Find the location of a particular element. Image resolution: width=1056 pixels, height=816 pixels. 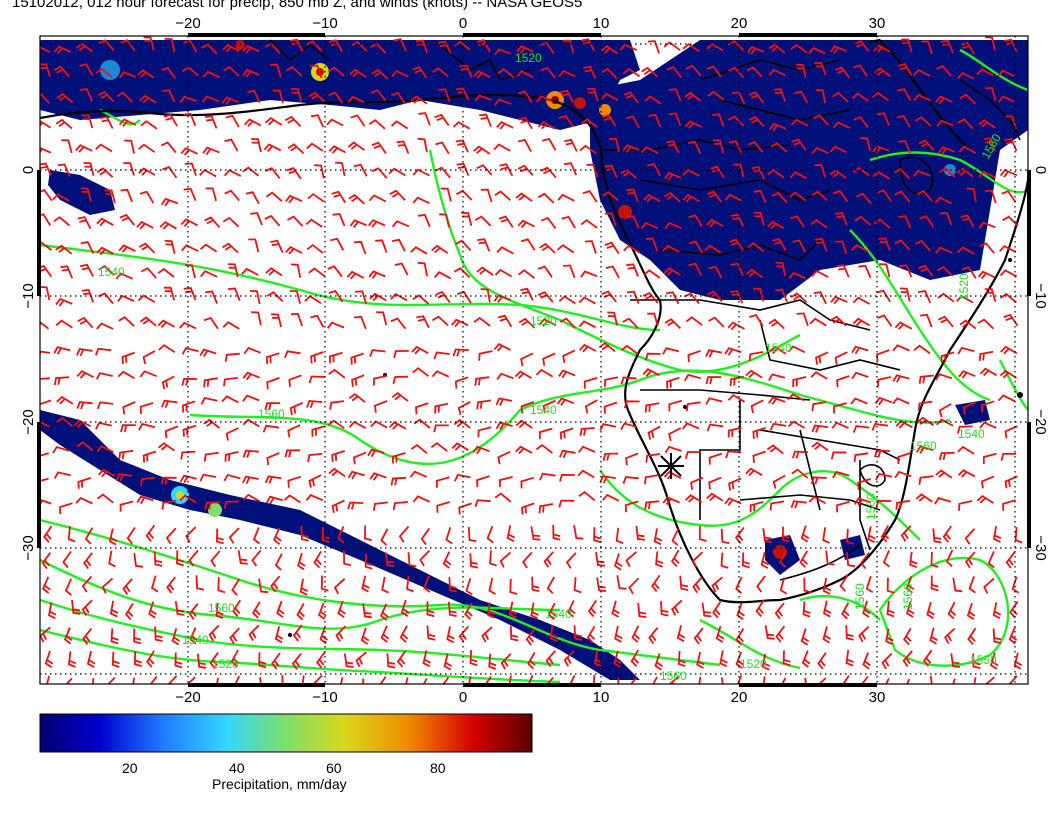

lon-tick-bottom: 0 is located at coordinates (463, 697).